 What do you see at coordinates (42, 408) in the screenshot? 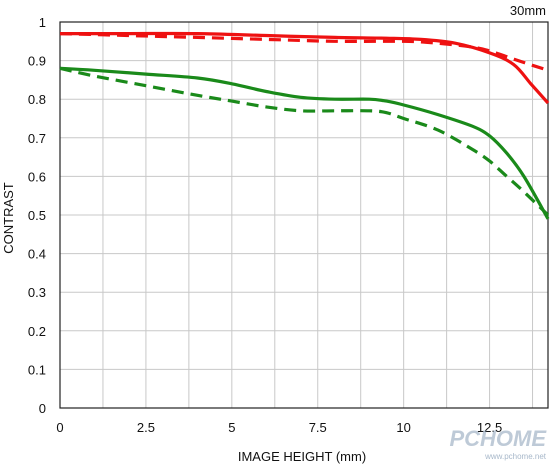
I see `y-tick-label: 0` at bounding box center [42, 408].